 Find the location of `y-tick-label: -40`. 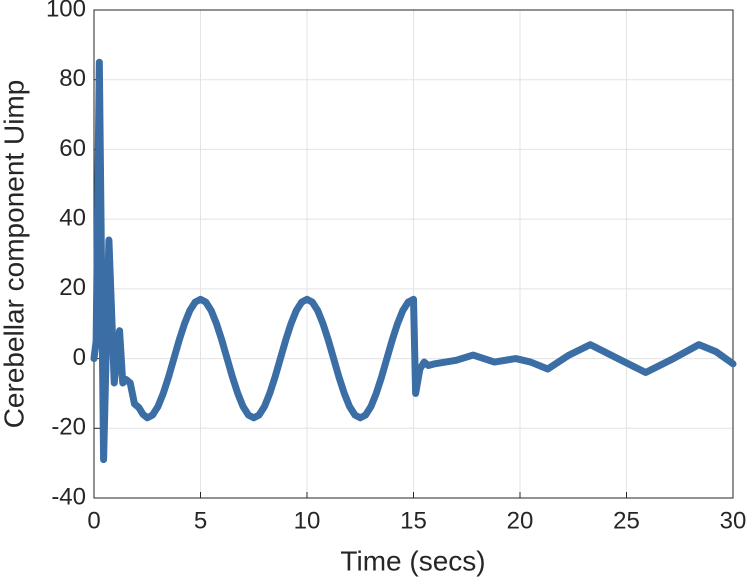

y-tick-label: -40 is located at coordinates (68, 496).